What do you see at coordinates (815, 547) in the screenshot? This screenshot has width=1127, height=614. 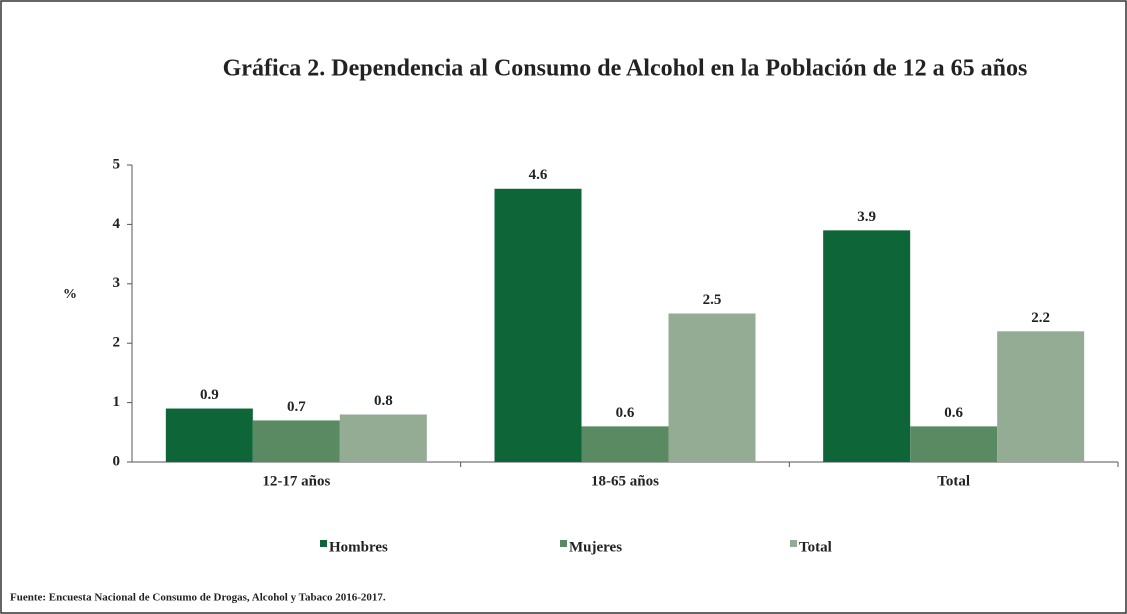 I see `legend-label: Total` at bounding box center [815, 547].